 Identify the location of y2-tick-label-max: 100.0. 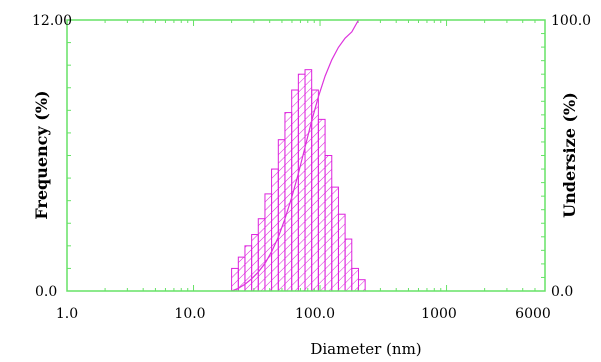
(571, 21).